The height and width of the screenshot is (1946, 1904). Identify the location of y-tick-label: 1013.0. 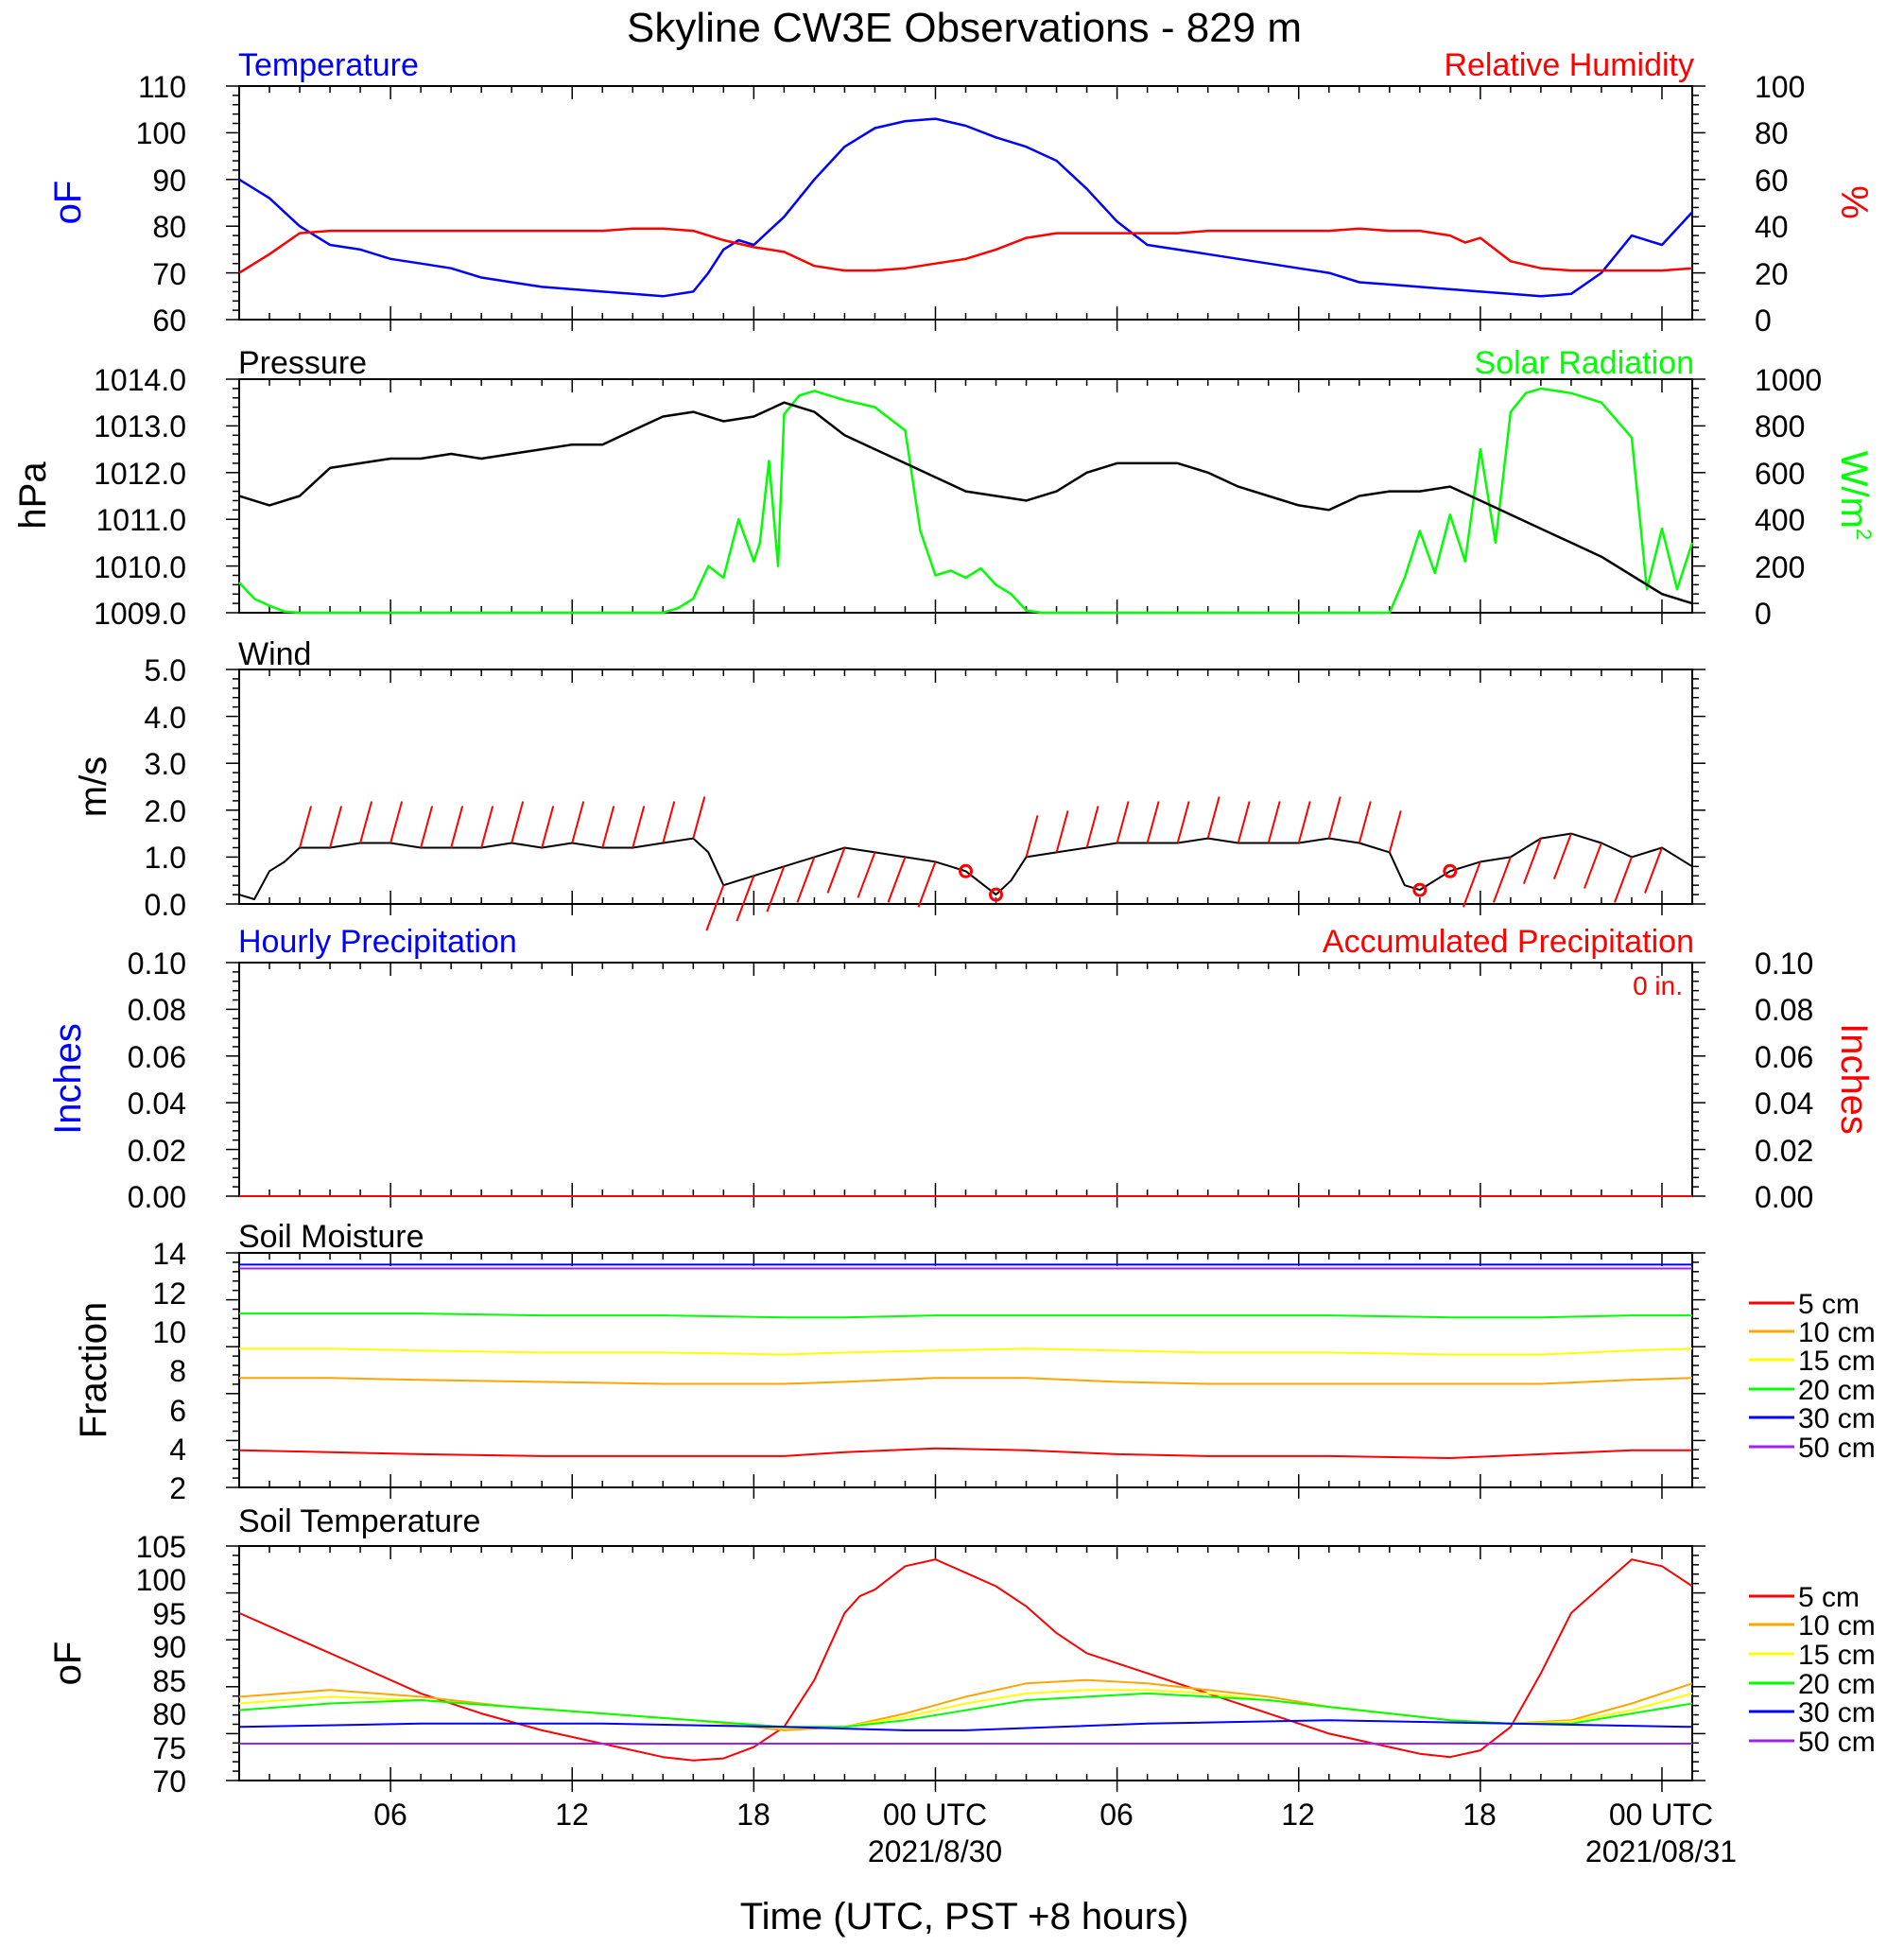
(140, 426).